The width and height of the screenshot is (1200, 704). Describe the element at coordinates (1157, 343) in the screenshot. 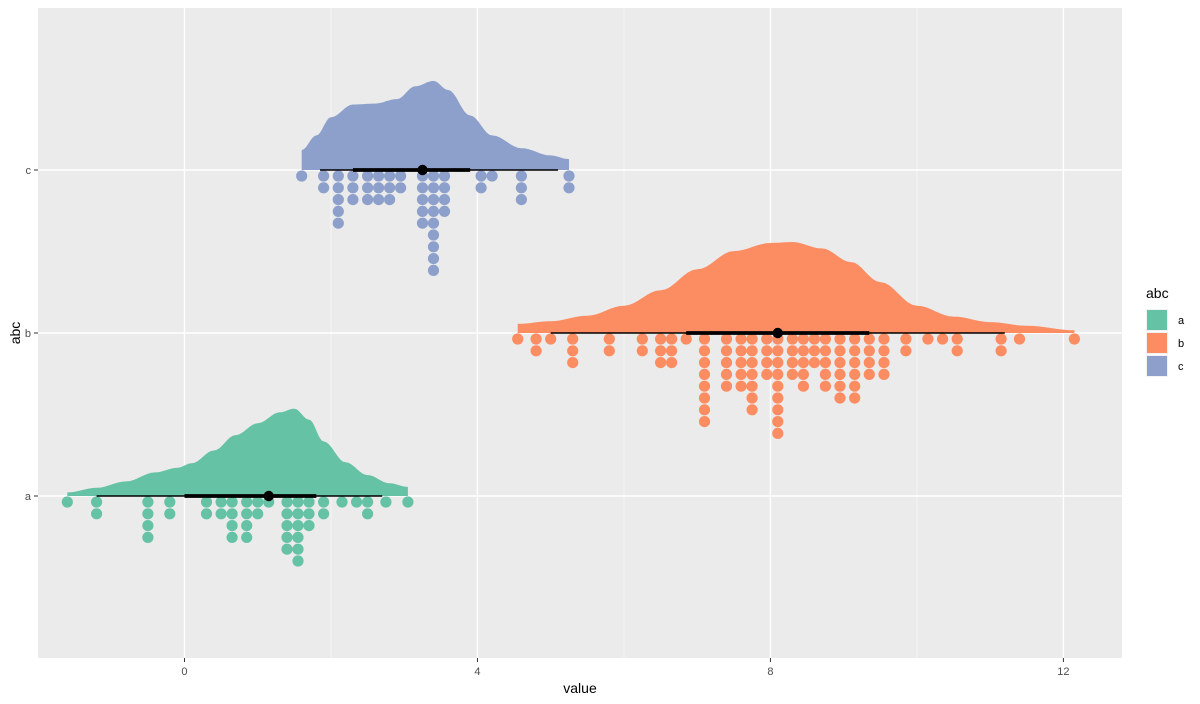

I see `legend-swatch-b` at that location.